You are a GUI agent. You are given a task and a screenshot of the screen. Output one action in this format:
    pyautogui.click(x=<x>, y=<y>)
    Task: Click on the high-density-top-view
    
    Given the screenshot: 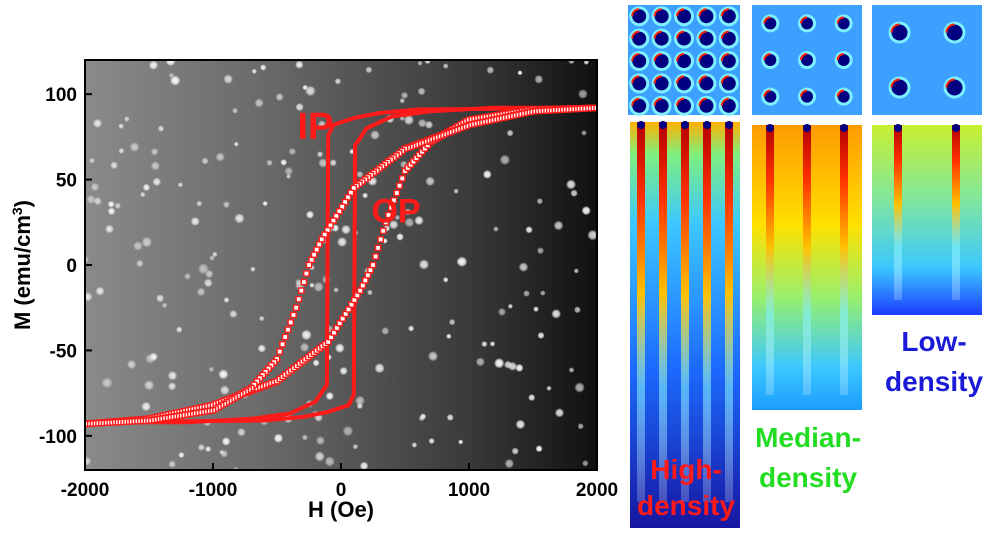 What is the action you would take?
    pyautogui.click(x=684, y=60)
    